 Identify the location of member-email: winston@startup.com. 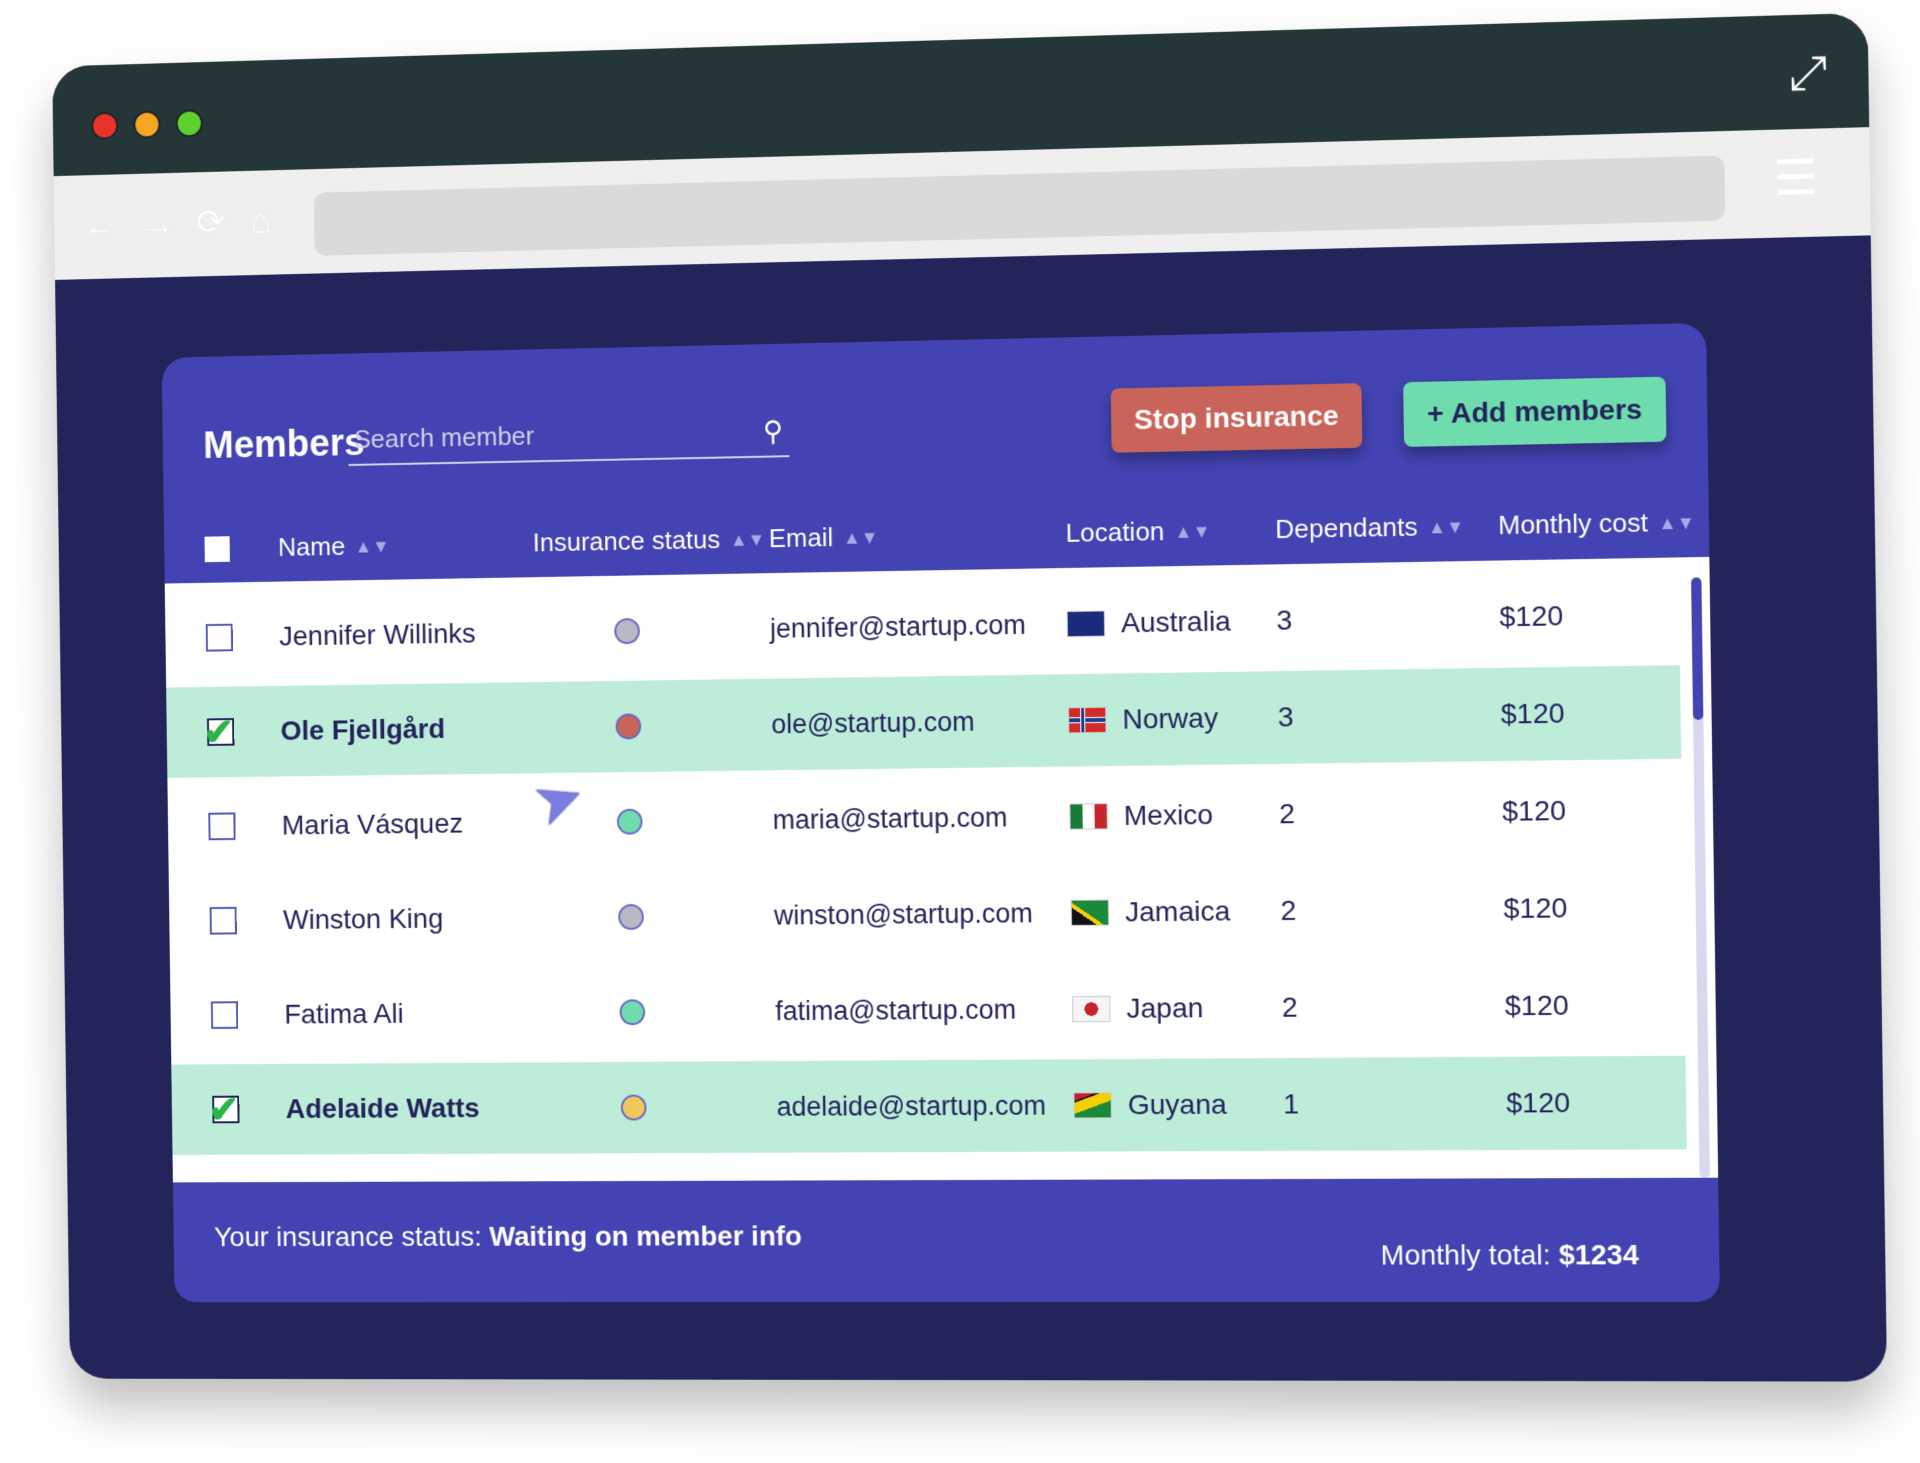
(903, 914).